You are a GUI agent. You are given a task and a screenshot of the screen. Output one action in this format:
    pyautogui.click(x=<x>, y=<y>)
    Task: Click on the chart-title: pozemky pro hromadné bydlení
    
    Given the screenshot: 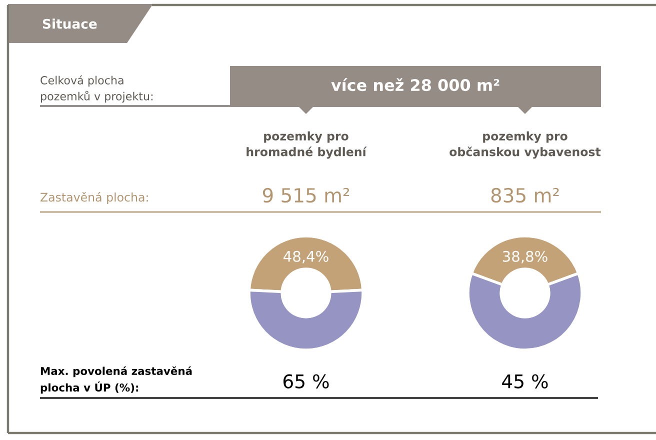 What is the action you would take?
    pyautogui.click(x=306, y=145)
    